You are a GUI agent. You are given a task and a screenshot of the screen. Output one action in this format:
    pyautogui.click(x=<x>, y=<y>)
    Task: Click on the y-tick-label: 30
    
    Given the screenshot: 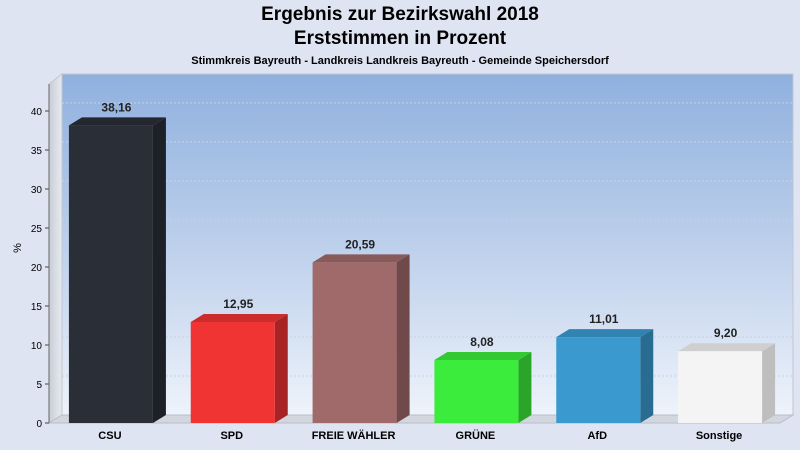 What is the action you would take?
    pyautogui.click(x=37, y=190)
    